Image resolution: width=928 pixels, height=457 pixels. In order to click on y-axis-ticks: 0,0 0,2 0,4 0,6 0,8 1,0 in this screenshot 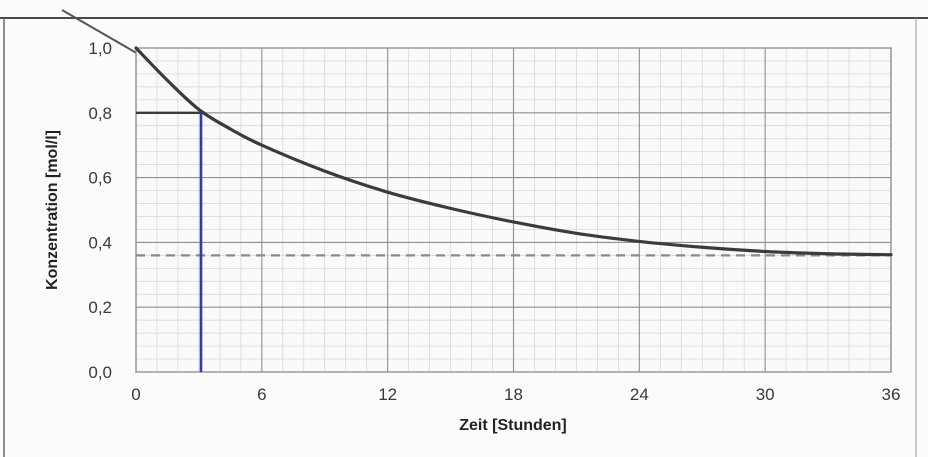, I will do `click(100, 210)`.